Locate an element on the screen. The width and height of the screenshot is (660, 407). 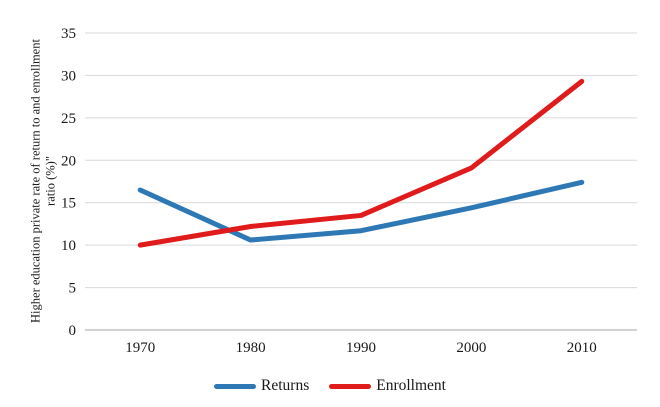
x-tick-label: 1970 is located at coordinates (140, 348).